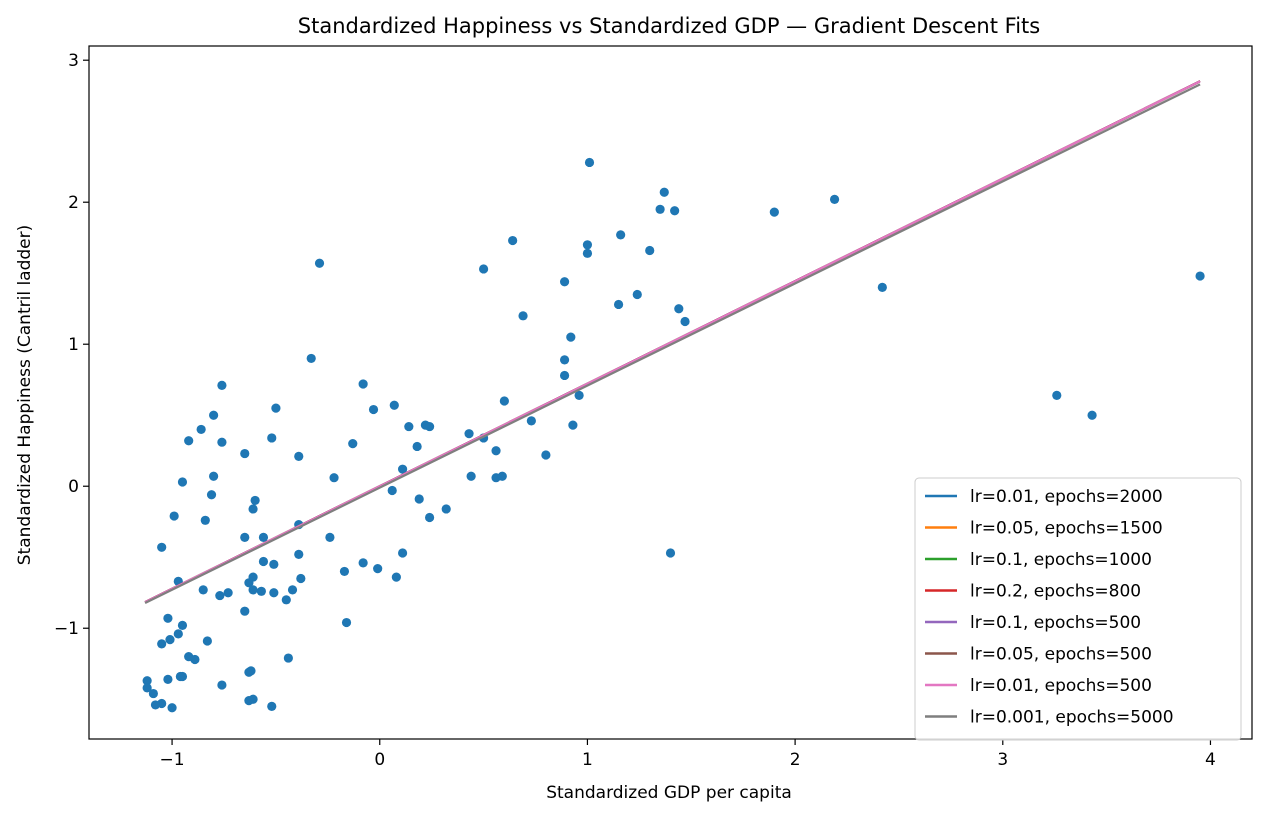  What do you see at coordinates (66, 629) in the screenshot?
I see `y-tick-label: −1` at bounding box center [66, 629].